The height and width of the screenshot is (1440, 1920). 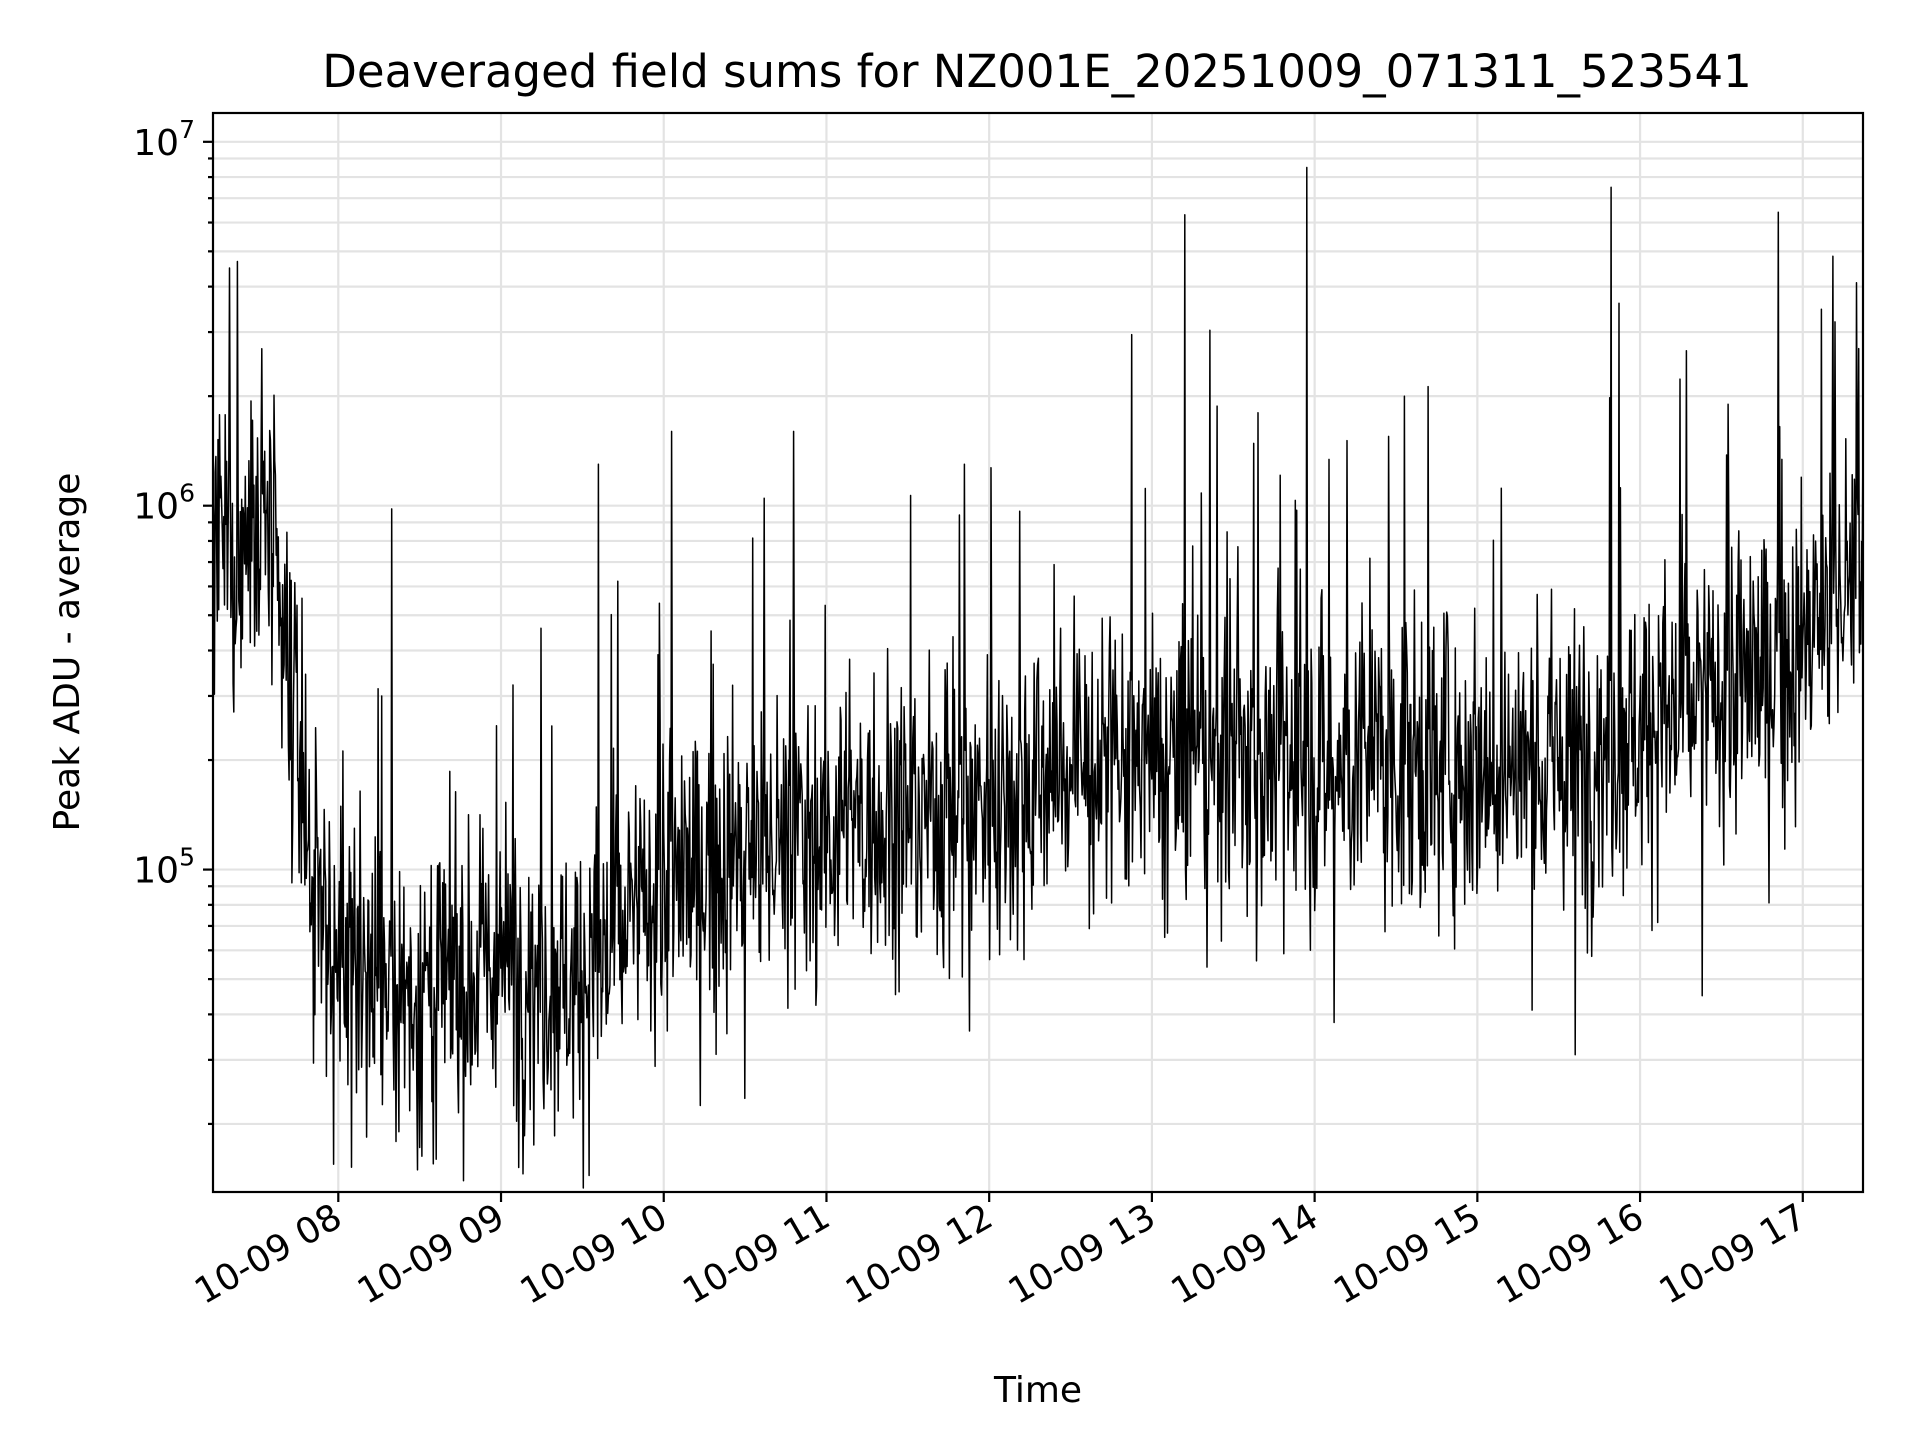 What do you see at coordinates (1037, 1390) in the screenshot?
I see `x-axis-label: Time` at bounding box center [1037, 1390].